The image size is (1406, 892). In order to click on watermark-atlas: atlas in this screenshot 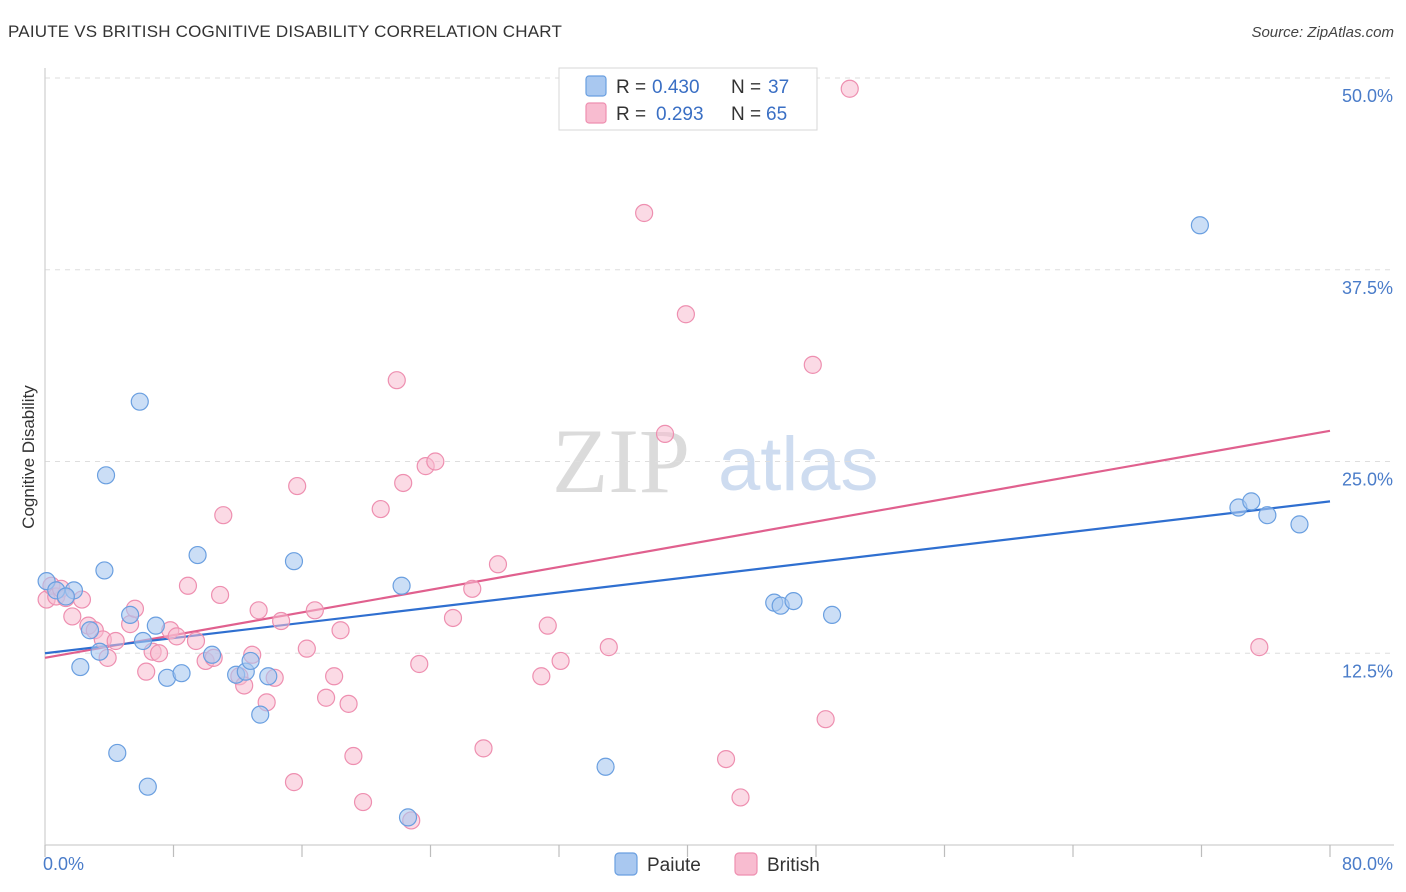, I will do `click(798, 464)`.